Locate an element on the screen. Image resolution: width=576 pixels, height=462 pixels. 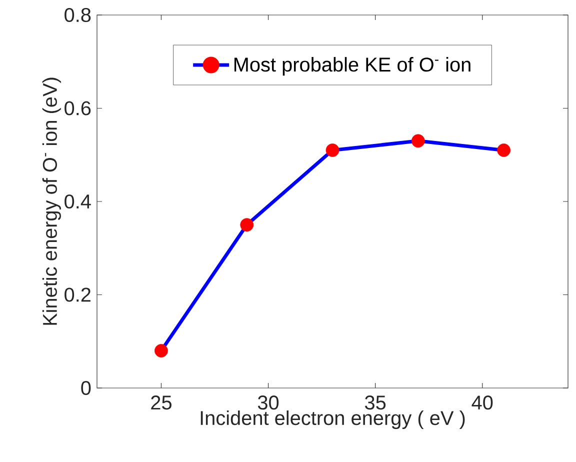
legend-label: Most probable KE of O$^{-}$ ion is located at coordinates (352, 66).